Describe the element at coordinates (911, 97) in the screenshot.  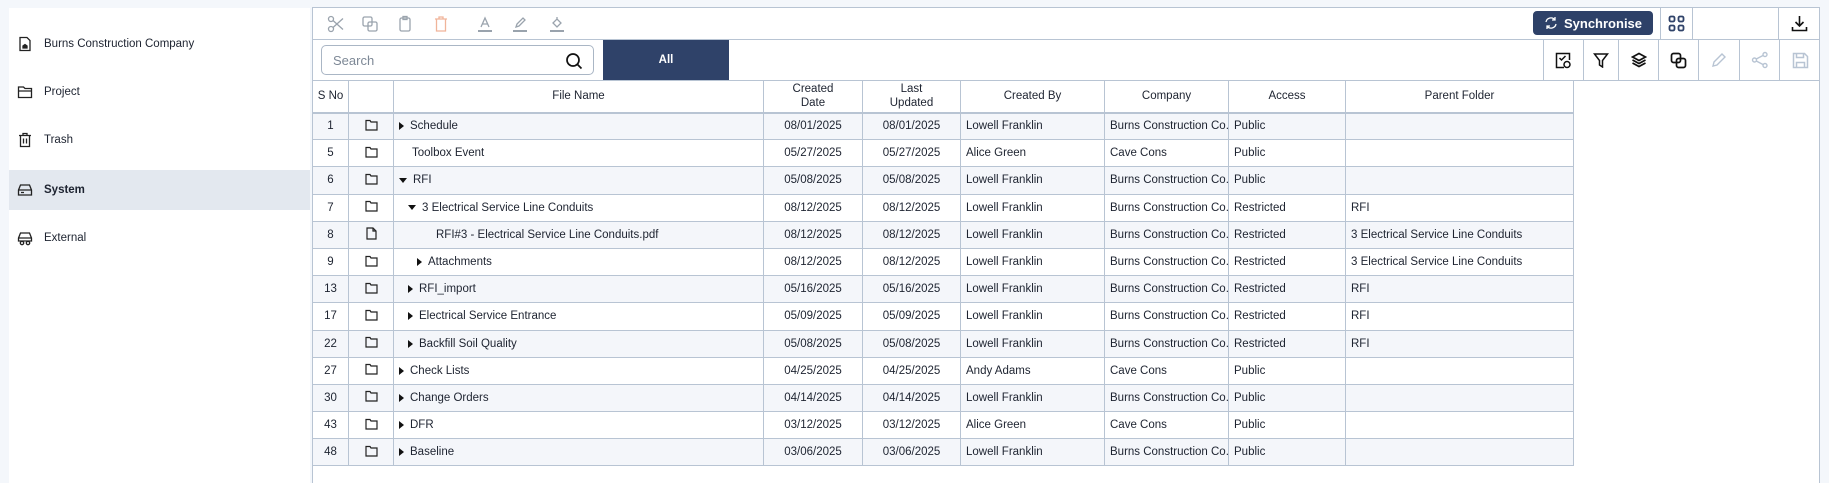
I see `column-header-last-updated: Last Updated` at that location.